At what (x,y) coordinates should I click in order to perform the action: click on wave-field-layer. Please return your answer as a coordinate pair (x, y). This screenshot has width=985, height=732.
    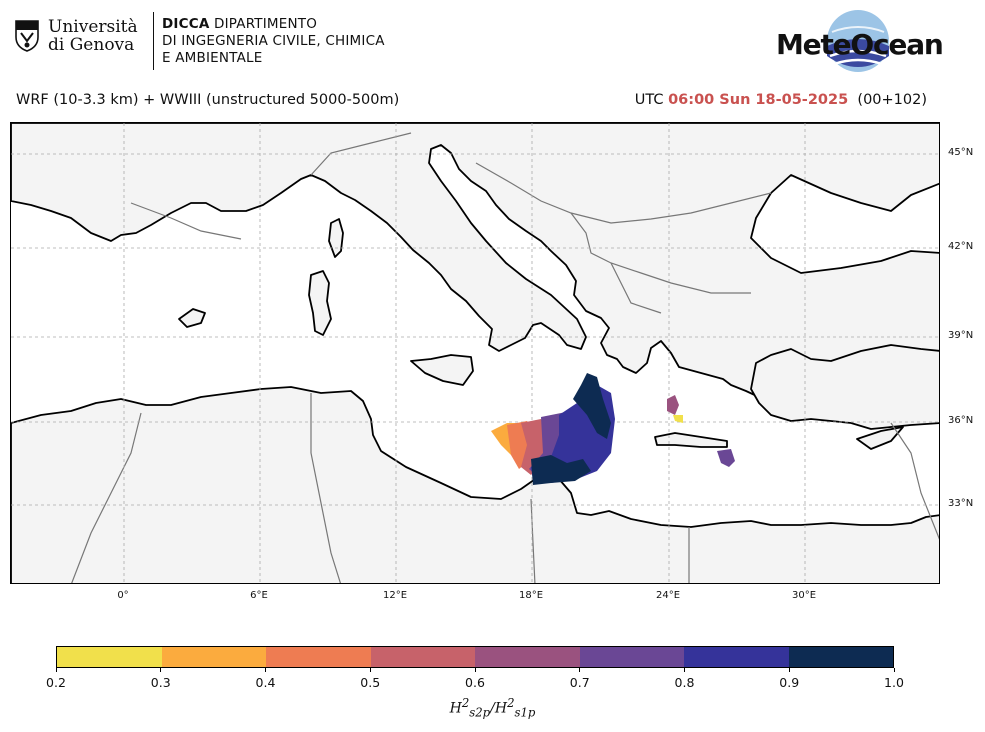
    Looking at the image, I should click on (613, 429).